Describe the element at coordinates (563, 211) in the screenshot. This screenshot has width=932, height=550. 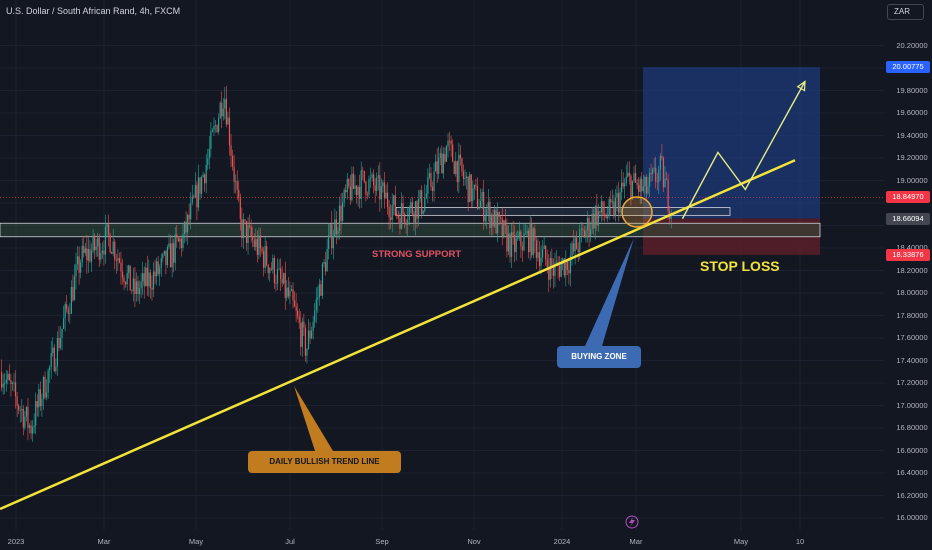
I see `resistance-box` at that location.